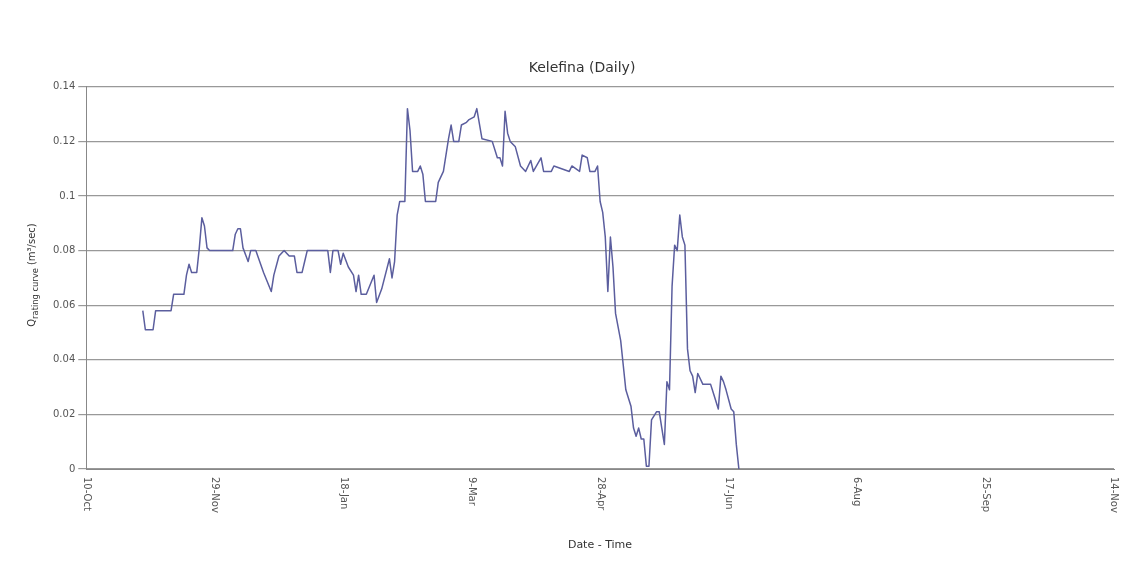  I want to click on x-tick-label: 14-Nov, so click(1115, 495).